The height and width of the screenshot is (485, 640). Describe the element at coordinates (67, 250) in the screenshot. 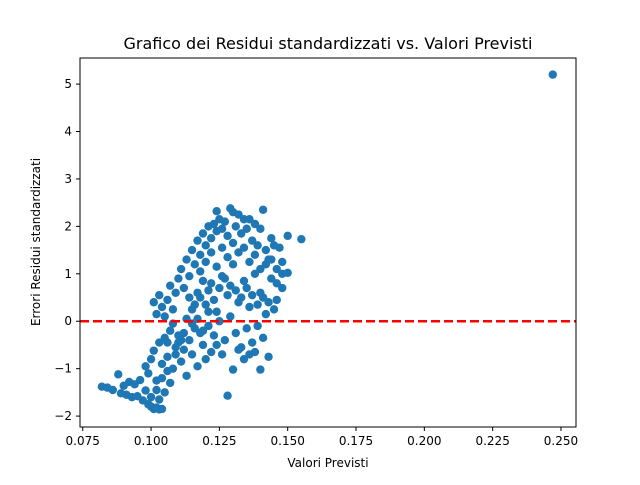

I see `y-axis: −2 −1 0 1 2 3 4 5` at that location.